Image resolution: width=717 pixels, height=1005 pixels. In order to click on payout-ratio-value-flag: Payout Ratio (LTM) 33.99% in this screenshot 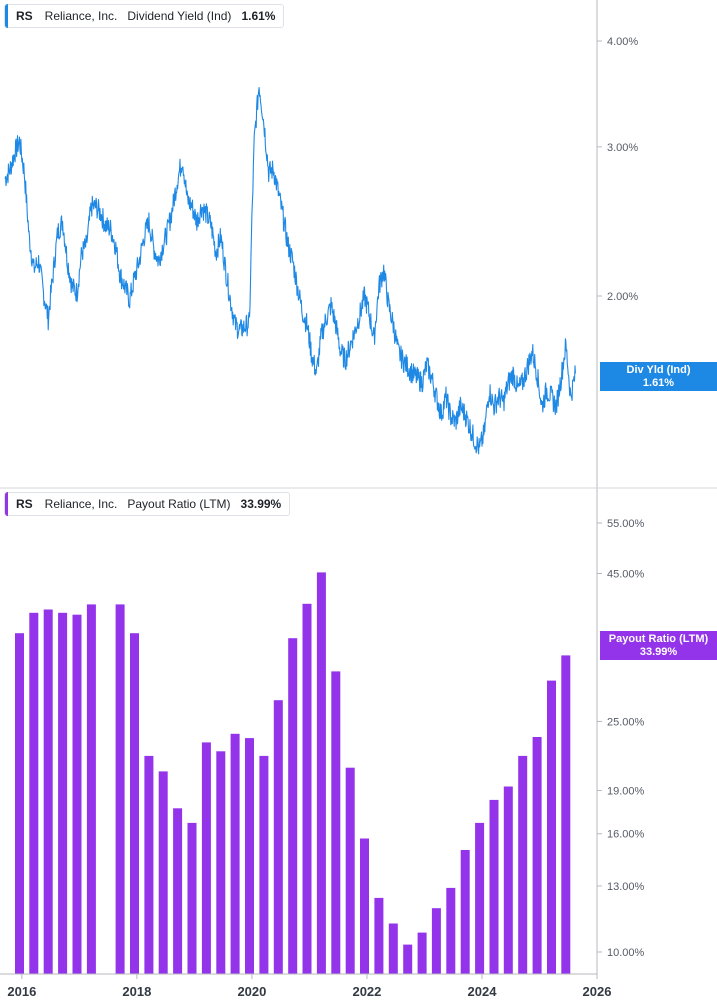, I will do `click(658, 645)`.